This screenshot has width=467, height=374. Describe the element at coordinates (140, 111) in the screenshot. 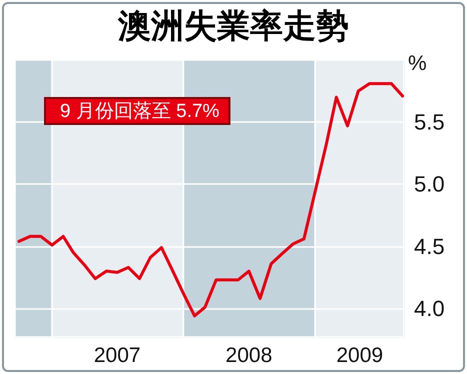

I see `annotation: 9 月份回落至 5.7%` at that location.